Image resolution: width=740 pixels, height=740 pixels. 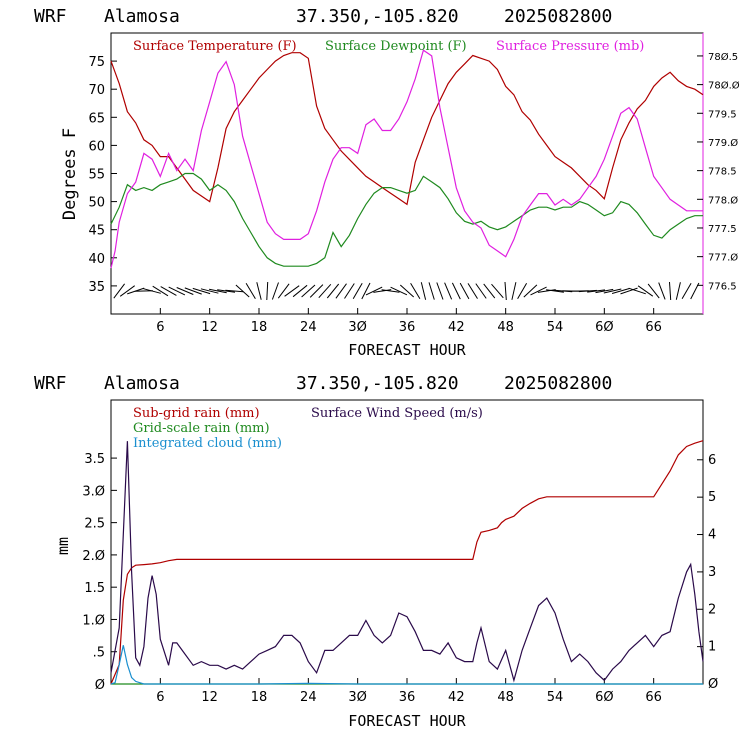 I want to click on panel2-y2-ticks: Ø 1 2 3 4 5 6, so click(x=707, y=572).